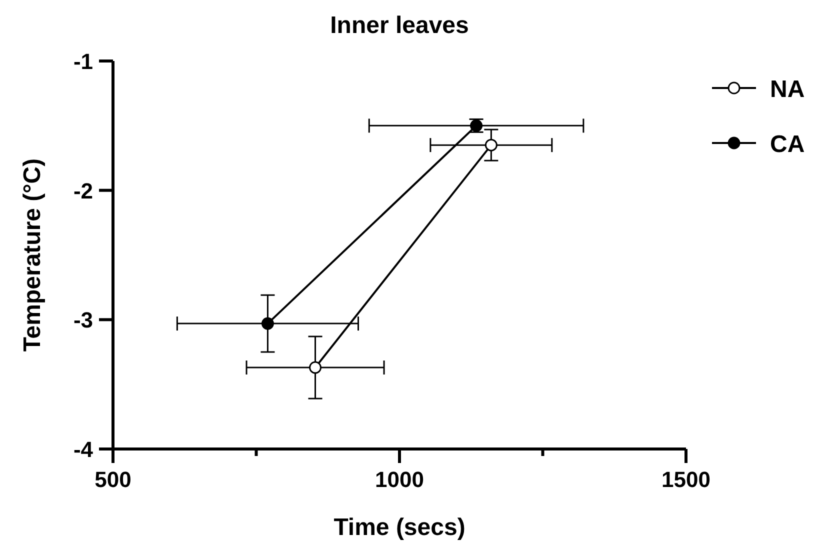  I want to click on y-axis-title: Temperature (°C), so click(32, 255).